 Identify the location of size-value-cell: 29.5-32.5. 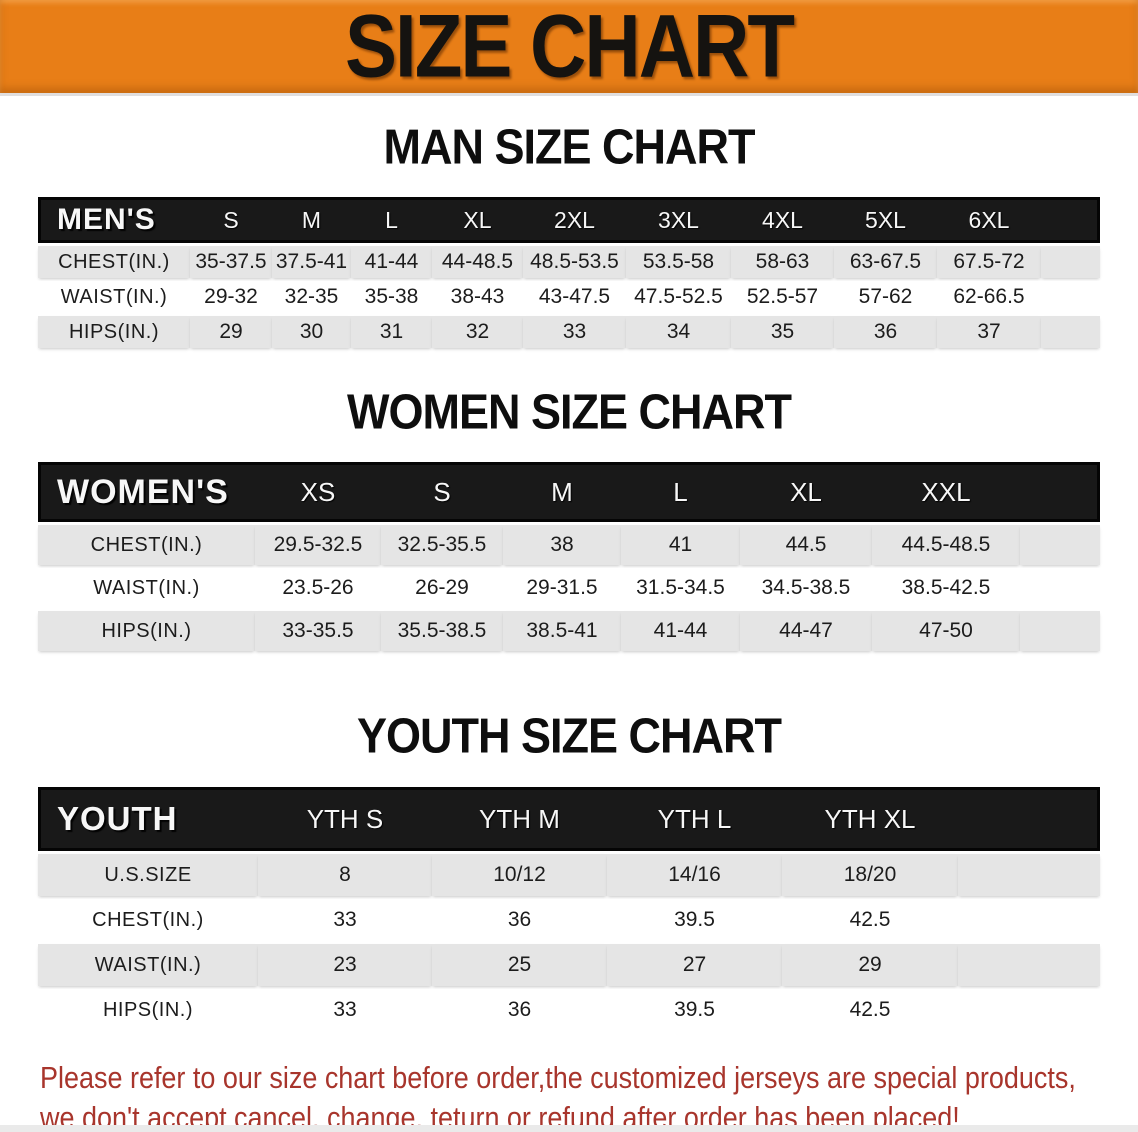
(318, 545).